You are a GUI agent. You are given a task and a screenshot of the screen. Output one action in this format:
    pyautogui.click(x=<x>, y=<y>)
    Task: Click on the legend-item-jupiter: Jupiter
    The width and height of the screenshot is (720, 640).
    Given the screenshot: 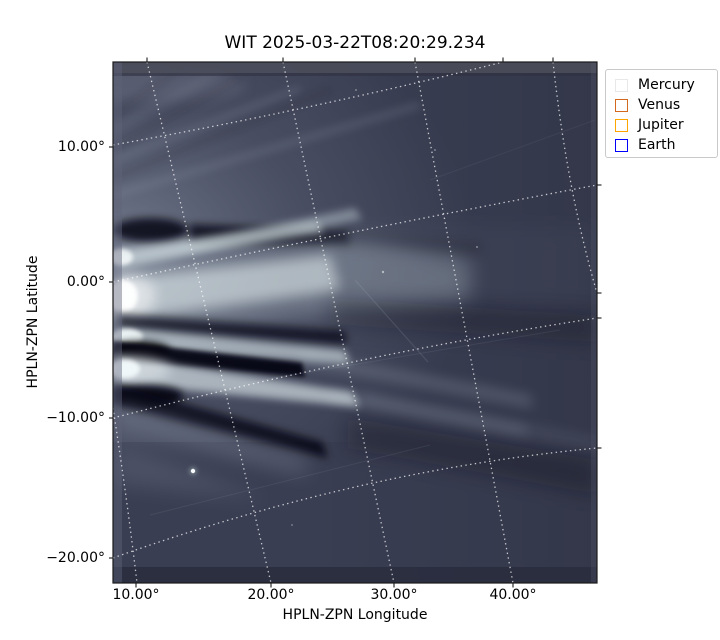 What is the action you would take?
    pyautogui.click(x=666, y=125)
    